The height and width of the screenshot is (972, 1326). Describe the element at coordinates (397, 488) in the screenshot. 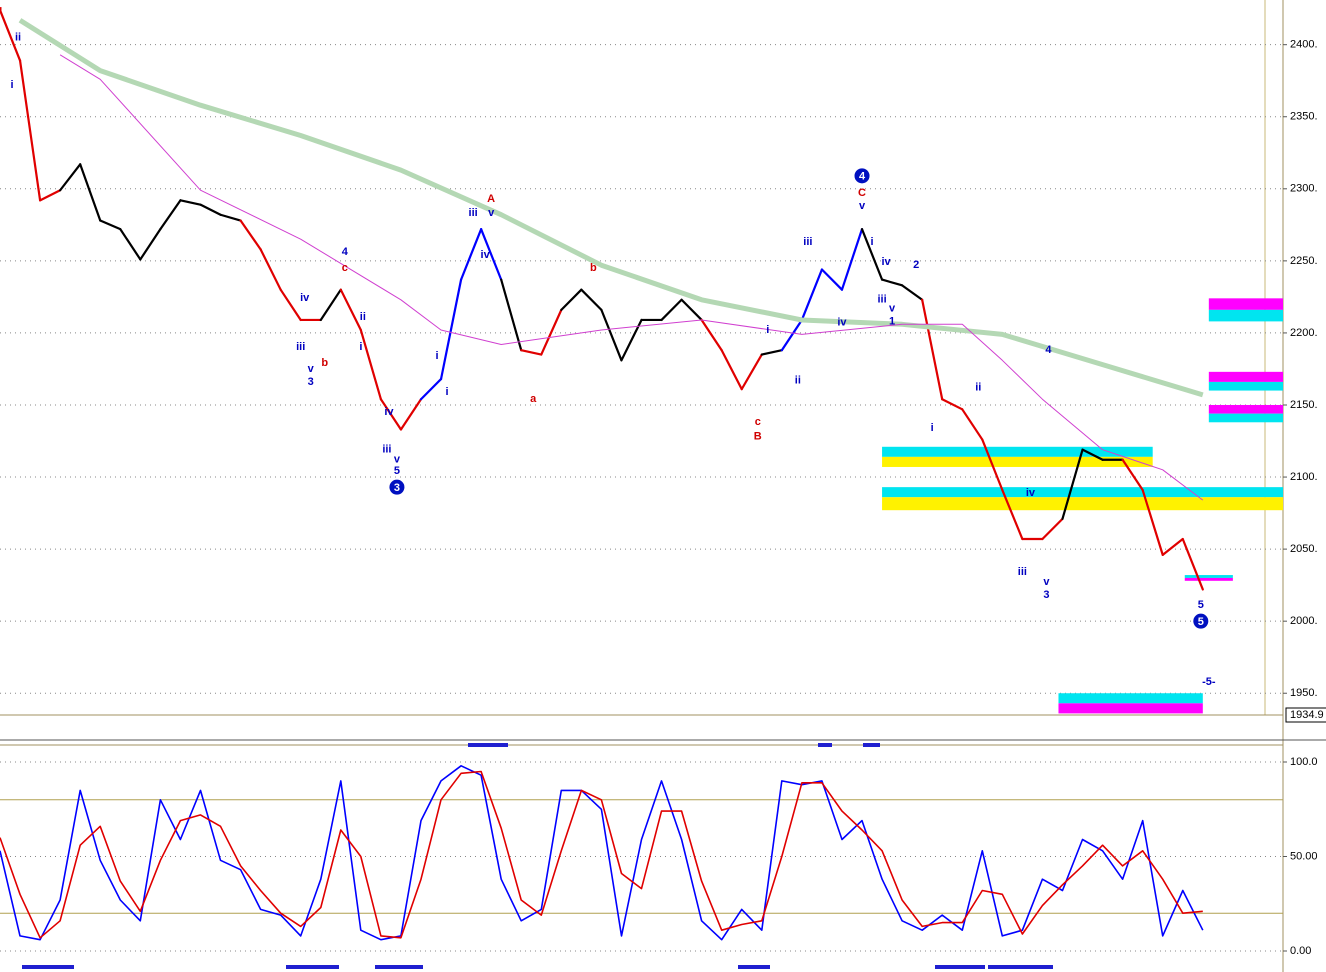

I see `wave-label: 3` at that location.